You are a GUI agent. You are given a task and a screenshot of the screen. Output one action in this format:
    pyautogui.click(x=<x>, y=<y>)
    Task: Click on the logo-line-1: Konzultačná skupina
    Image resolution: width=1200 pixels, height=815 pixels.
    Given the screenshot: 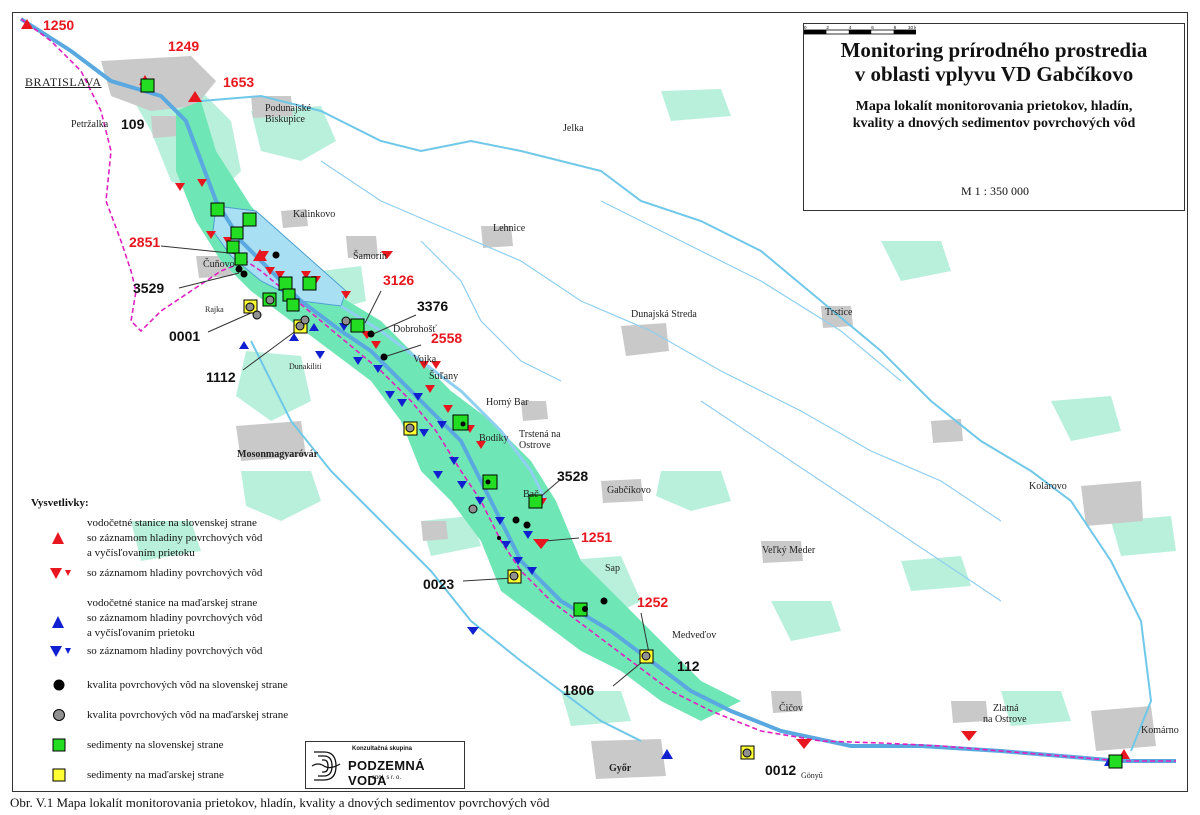 What is the action you would take?
    pyautogui.click(x=382, y=749)
    